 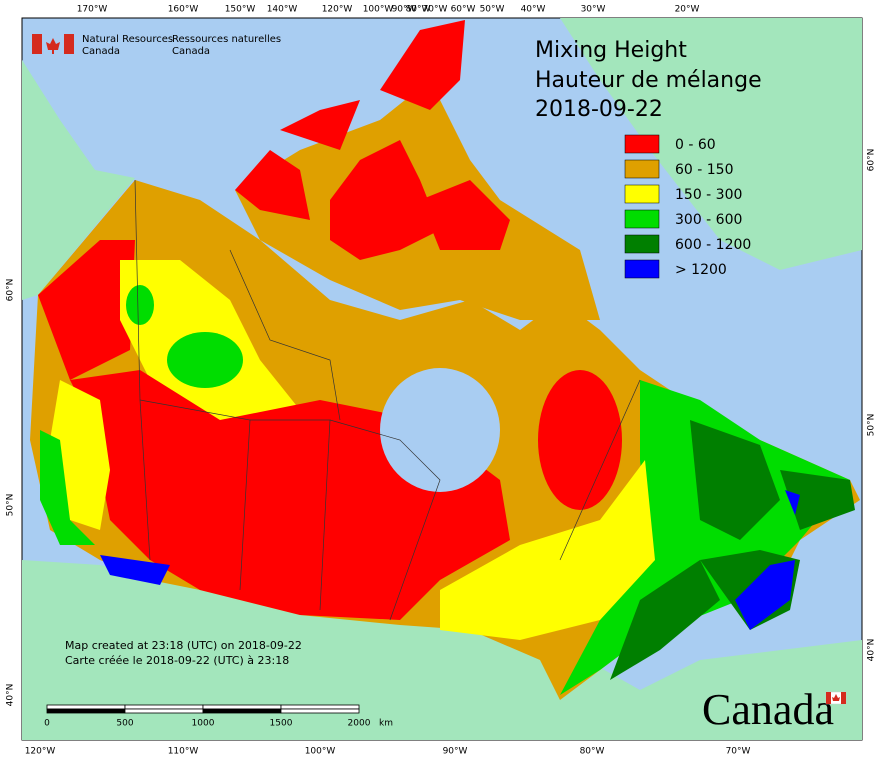 I want to click on scale-label: 0, so click(x=47, y=724).